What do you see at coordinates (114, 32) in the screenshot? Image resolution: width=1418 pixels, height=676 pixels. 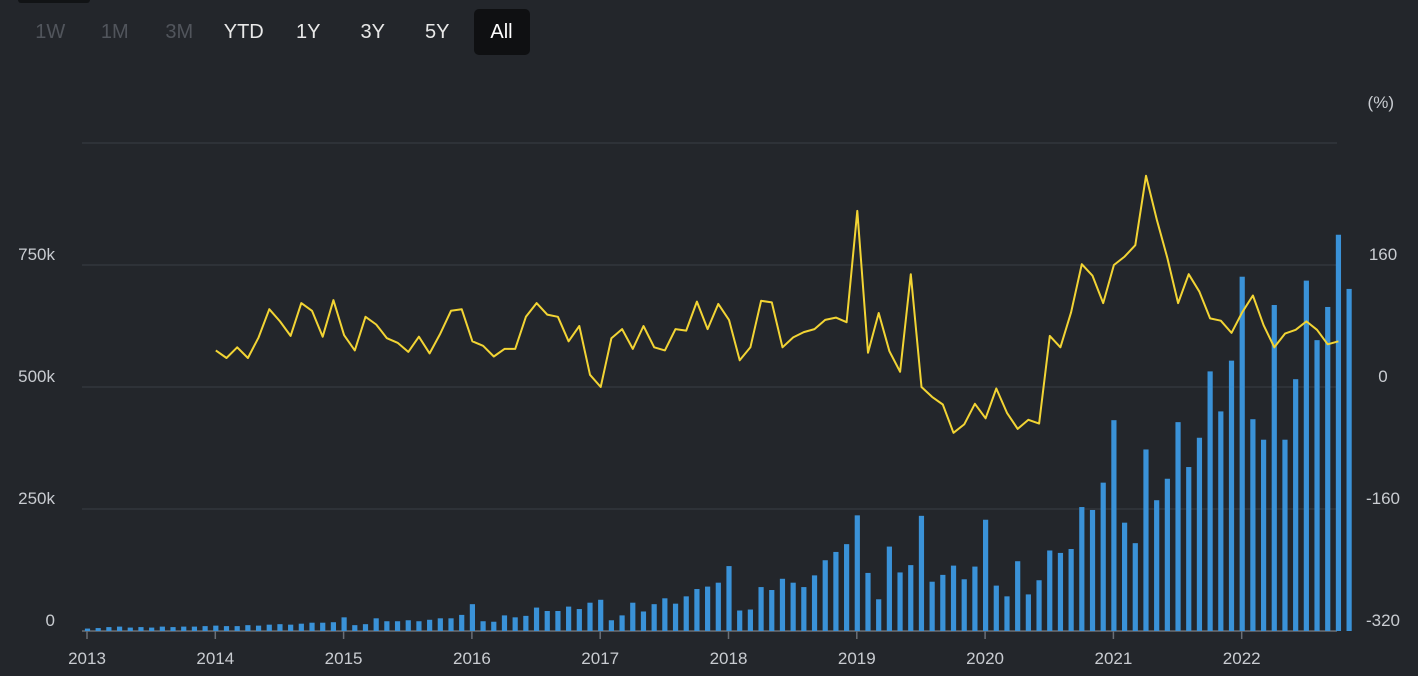 I see `range-button-1m: 1M` at bounding box center [114, 32].